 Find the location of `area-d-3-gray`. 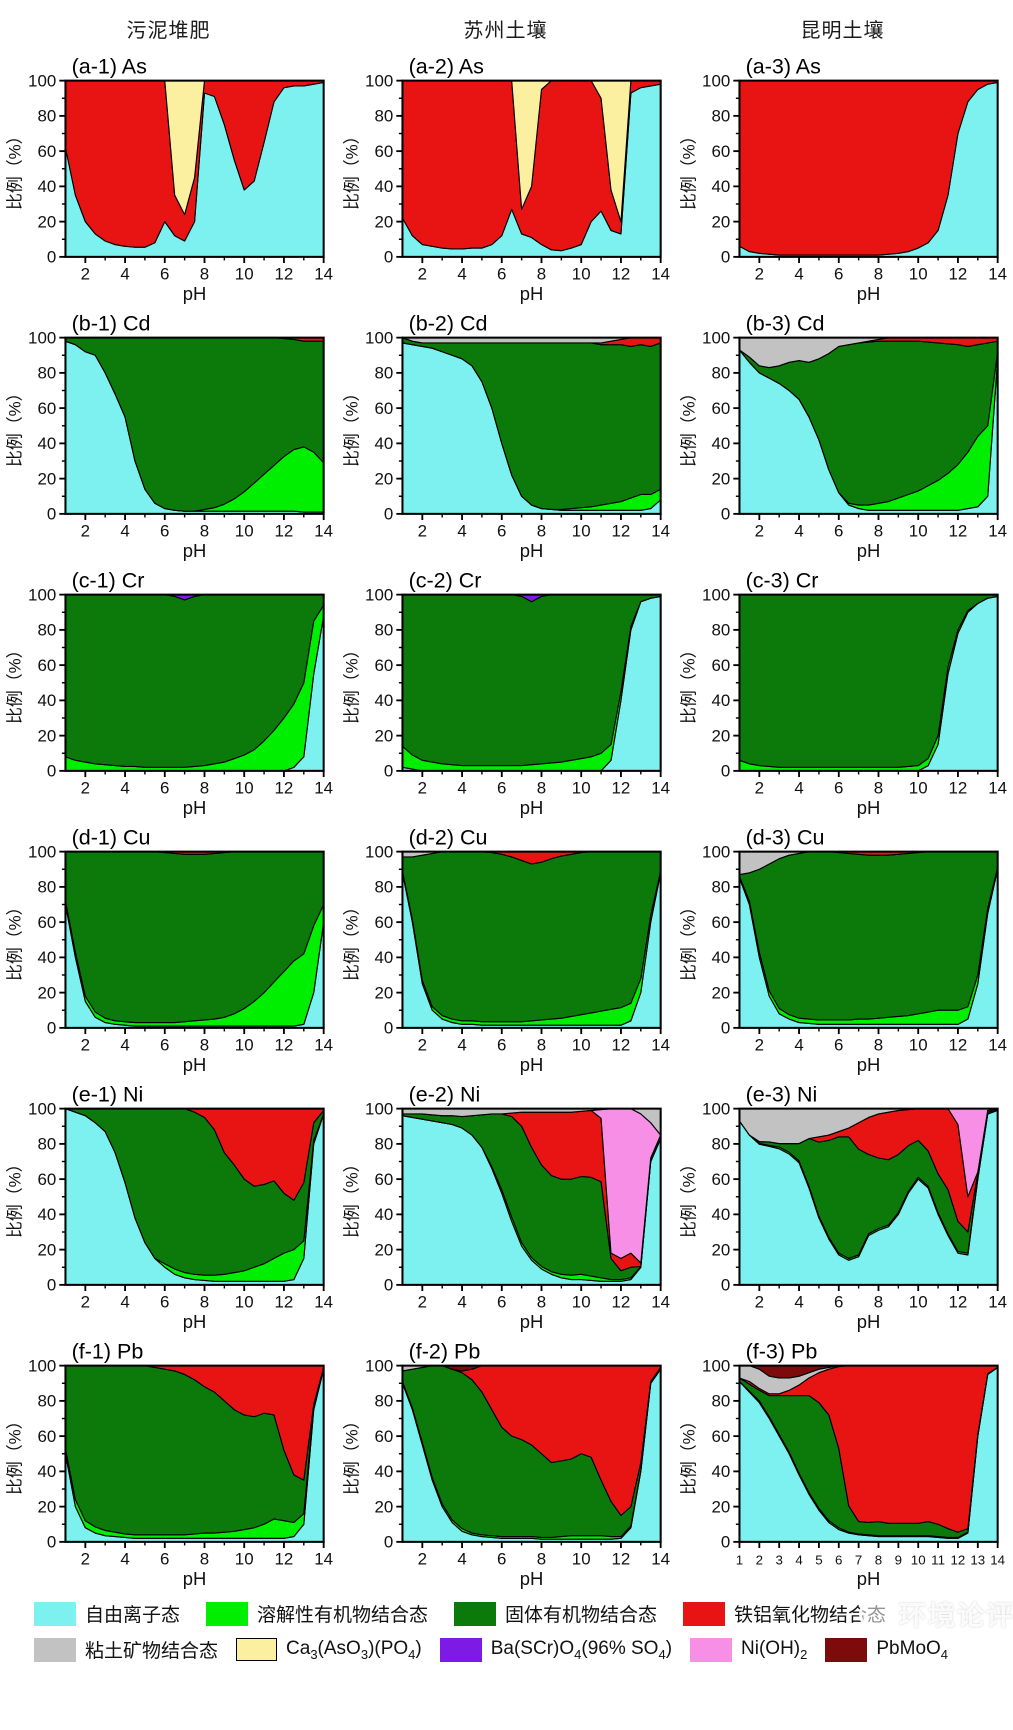

area-d-3-gray is located at coordinates (868, 863).